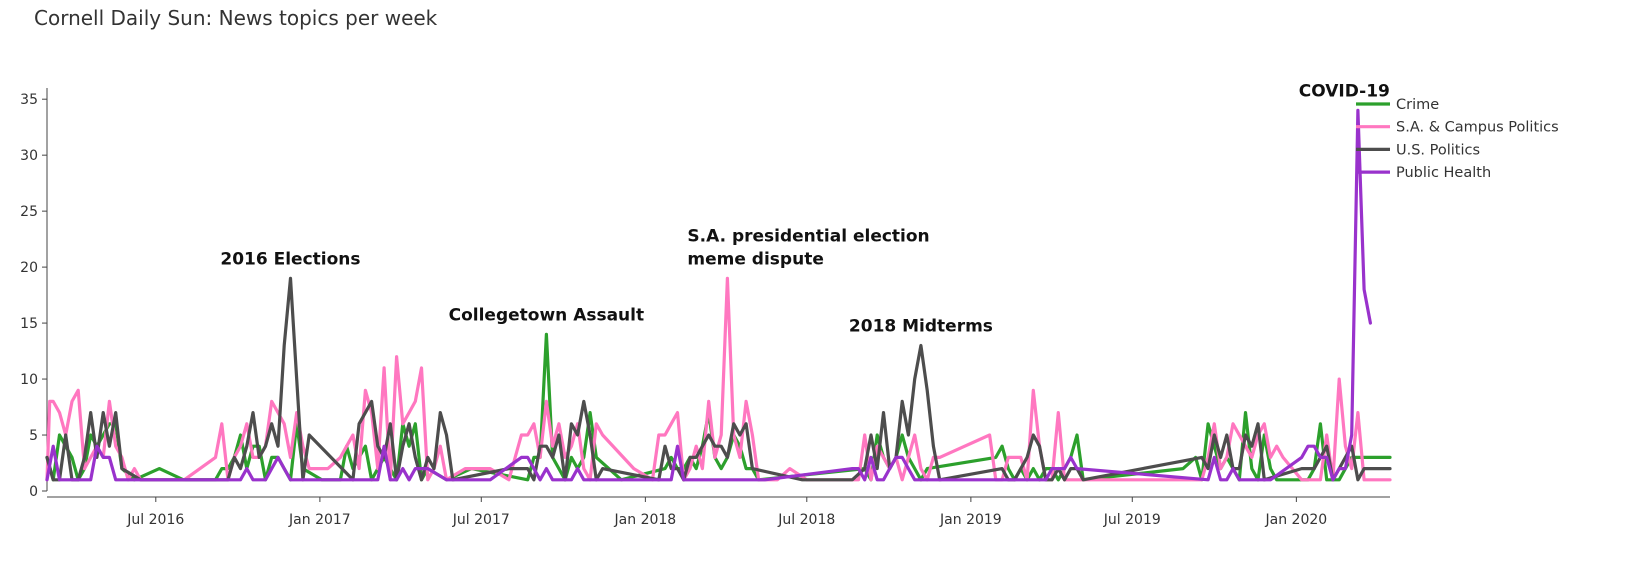 This screenshot has width=1640, height=567. I want to click on annotation: COVID-19, so click(1344, 91).